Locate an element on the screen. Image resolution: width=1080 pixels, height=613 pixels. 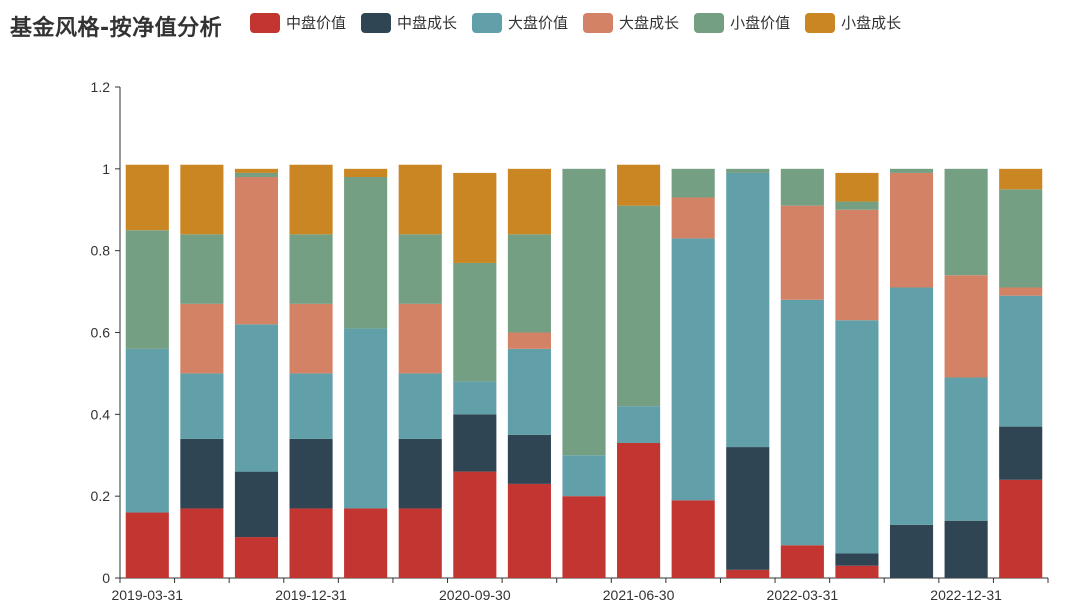
legend-label: 大盘成长 is located at coordinates (649, 23).